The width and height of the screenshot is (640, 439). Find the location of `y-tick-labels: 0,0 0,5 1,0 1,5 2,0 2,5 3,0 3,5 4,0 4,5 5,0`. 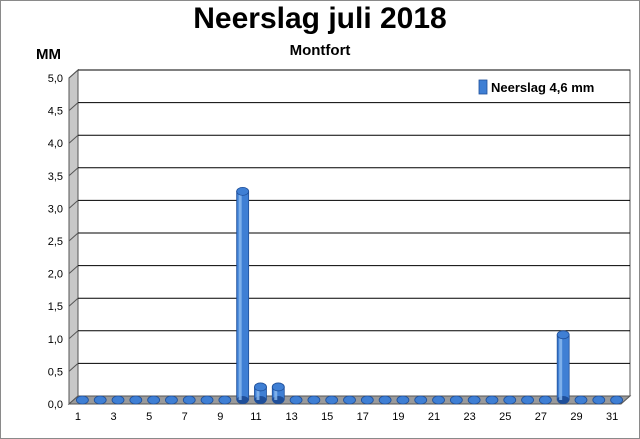

y-tick-labels: 0,0 0,5 1,0 1,5 2,0 2,5 3,0 3,5 4,0 4,5 5,0 is located at coordinates (55, 242).